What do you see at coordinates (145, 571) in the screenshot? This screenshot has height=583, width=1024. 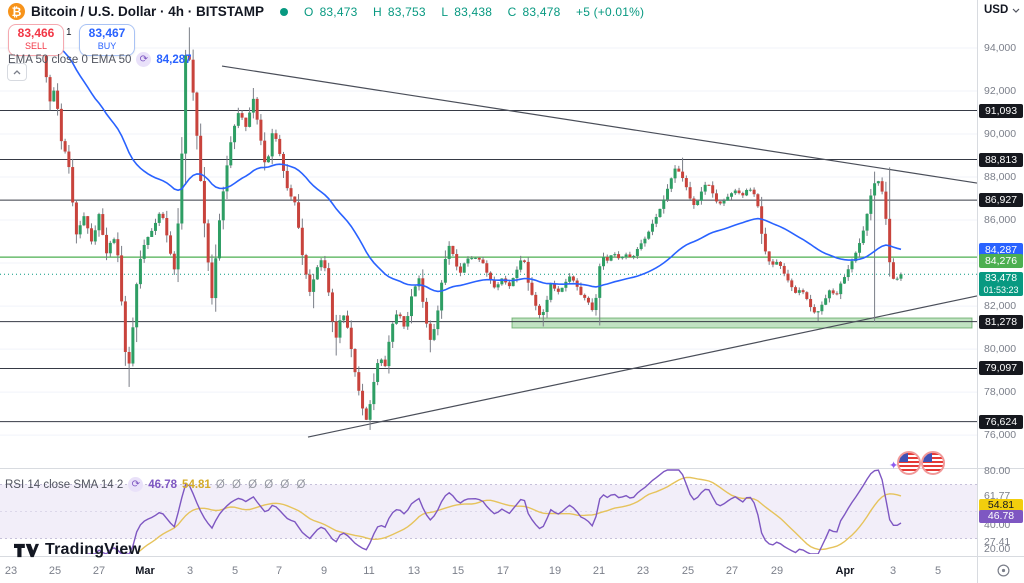 I see `time-scale-label: Mar` at bounding box center [145, 571].